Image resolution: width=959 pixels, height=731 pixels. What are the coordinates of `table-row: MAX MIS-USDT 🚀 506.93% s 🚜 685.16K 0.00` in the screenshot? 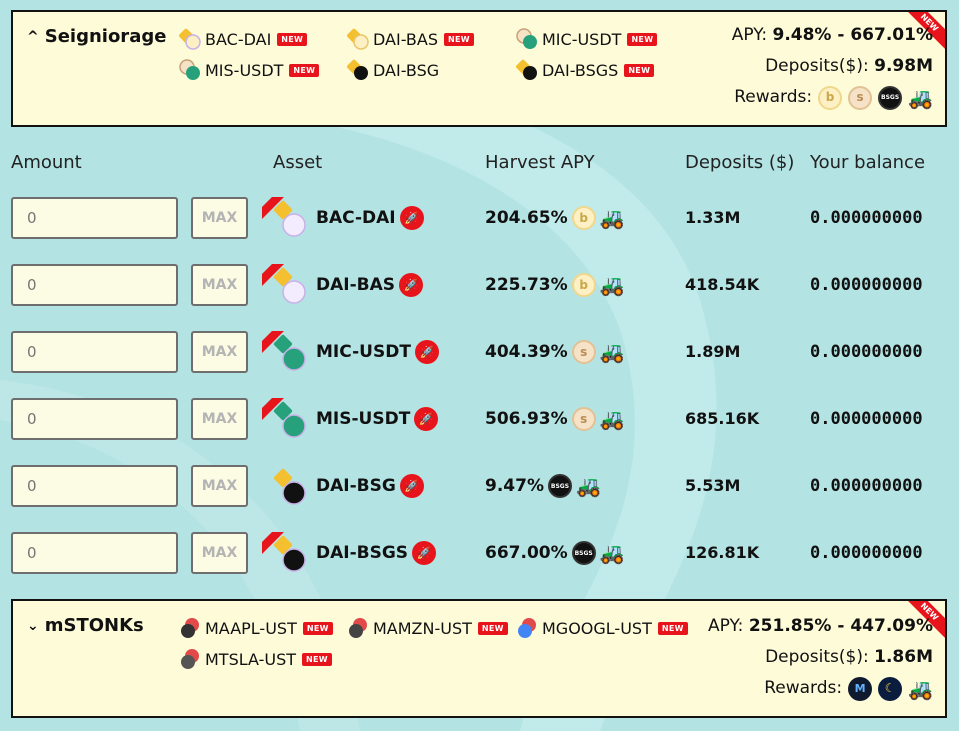 It's located at (479, 420).